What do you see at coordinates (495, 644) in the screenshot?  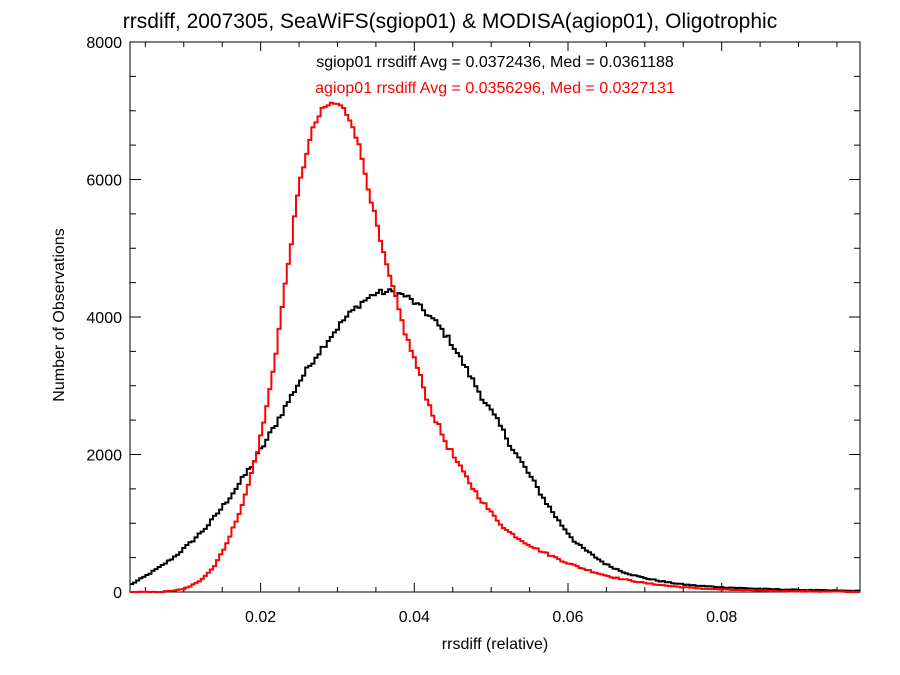 I see `x-axis-label: rrsdiff (relative)` at bounding box center [495, 644].